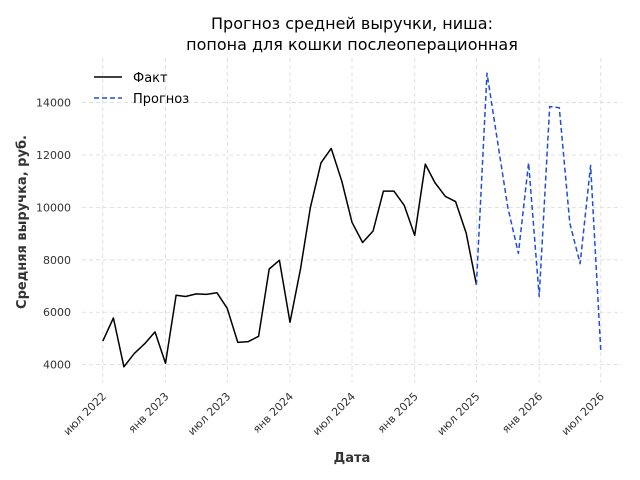 This screenshot has width=640, height=480. What do you see at coordinates (273, 413) in the screenshot?
I see `x-tick-label-3: янв 2024` at bounding box center [273, 413].